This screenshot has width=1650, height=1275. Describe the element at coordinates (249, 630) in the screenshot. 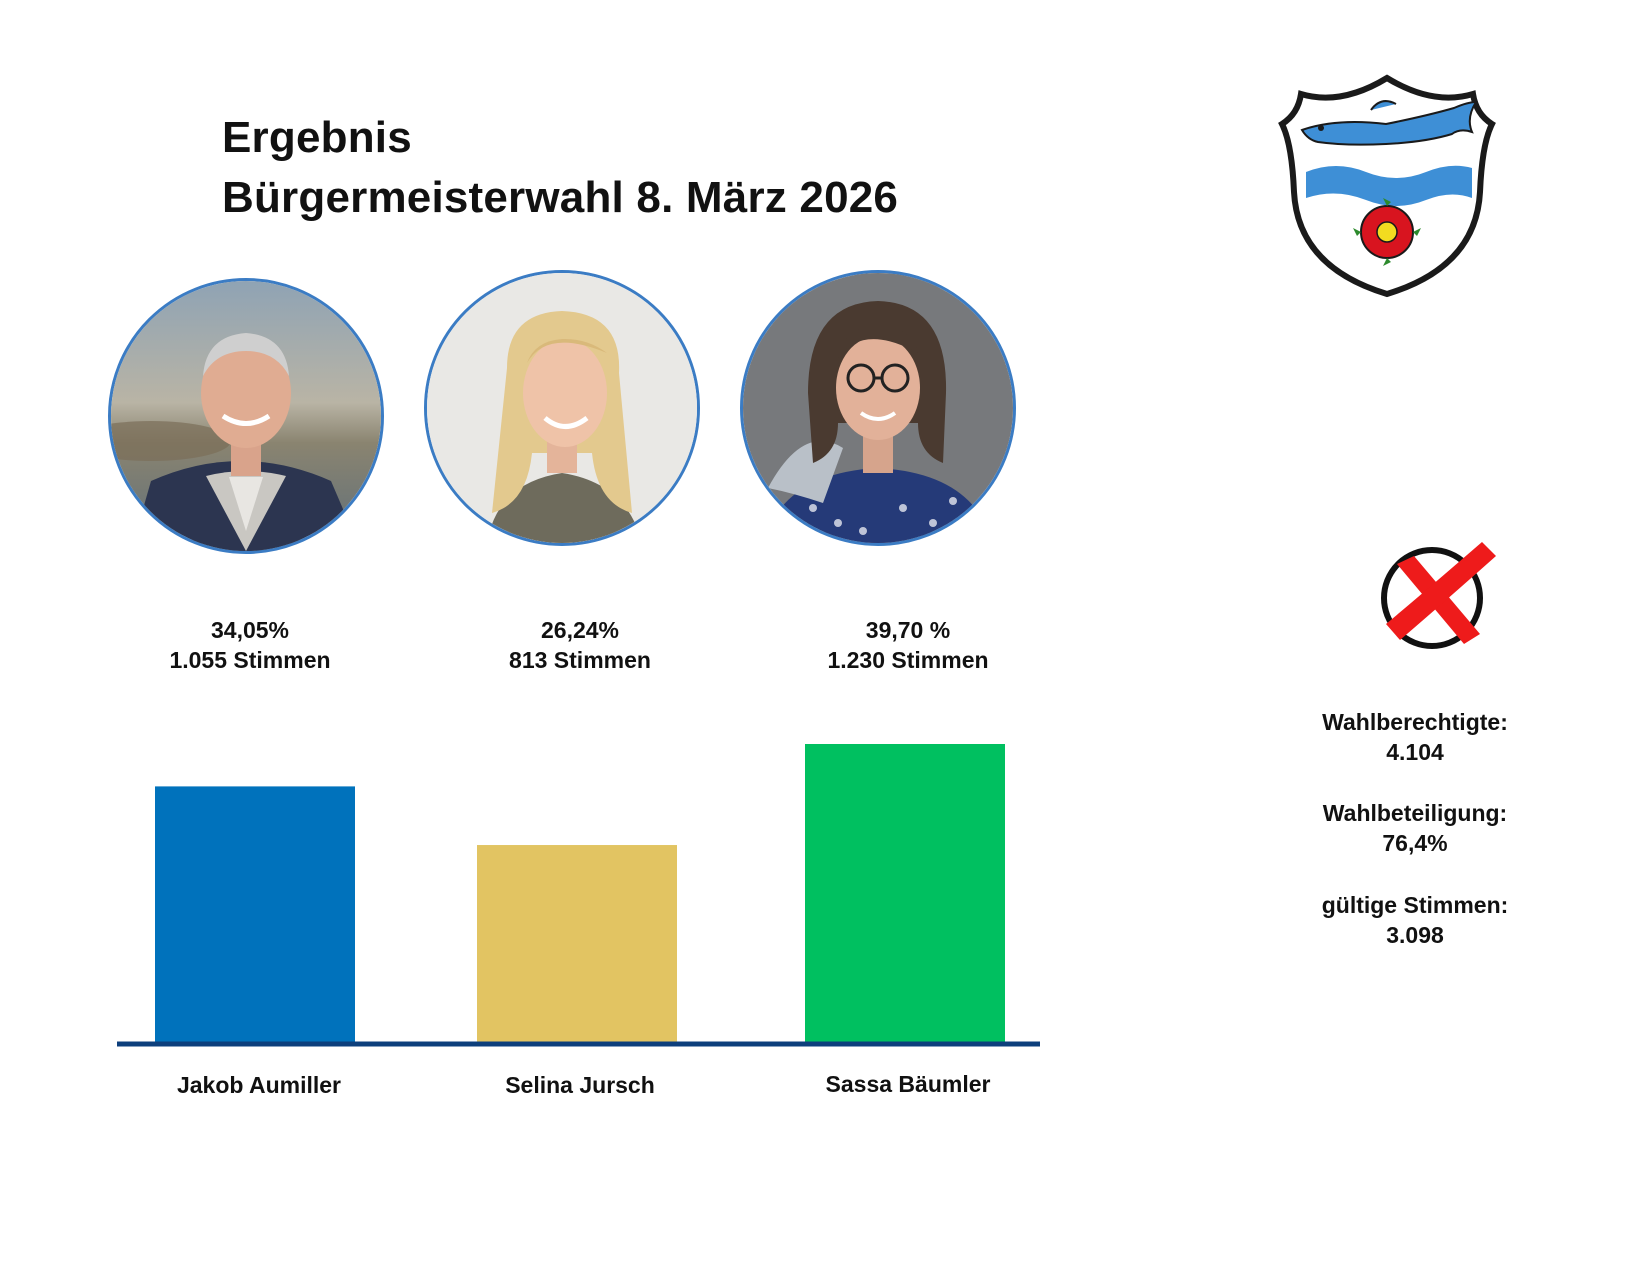

I see `percent-label: 34,05%` at that location.